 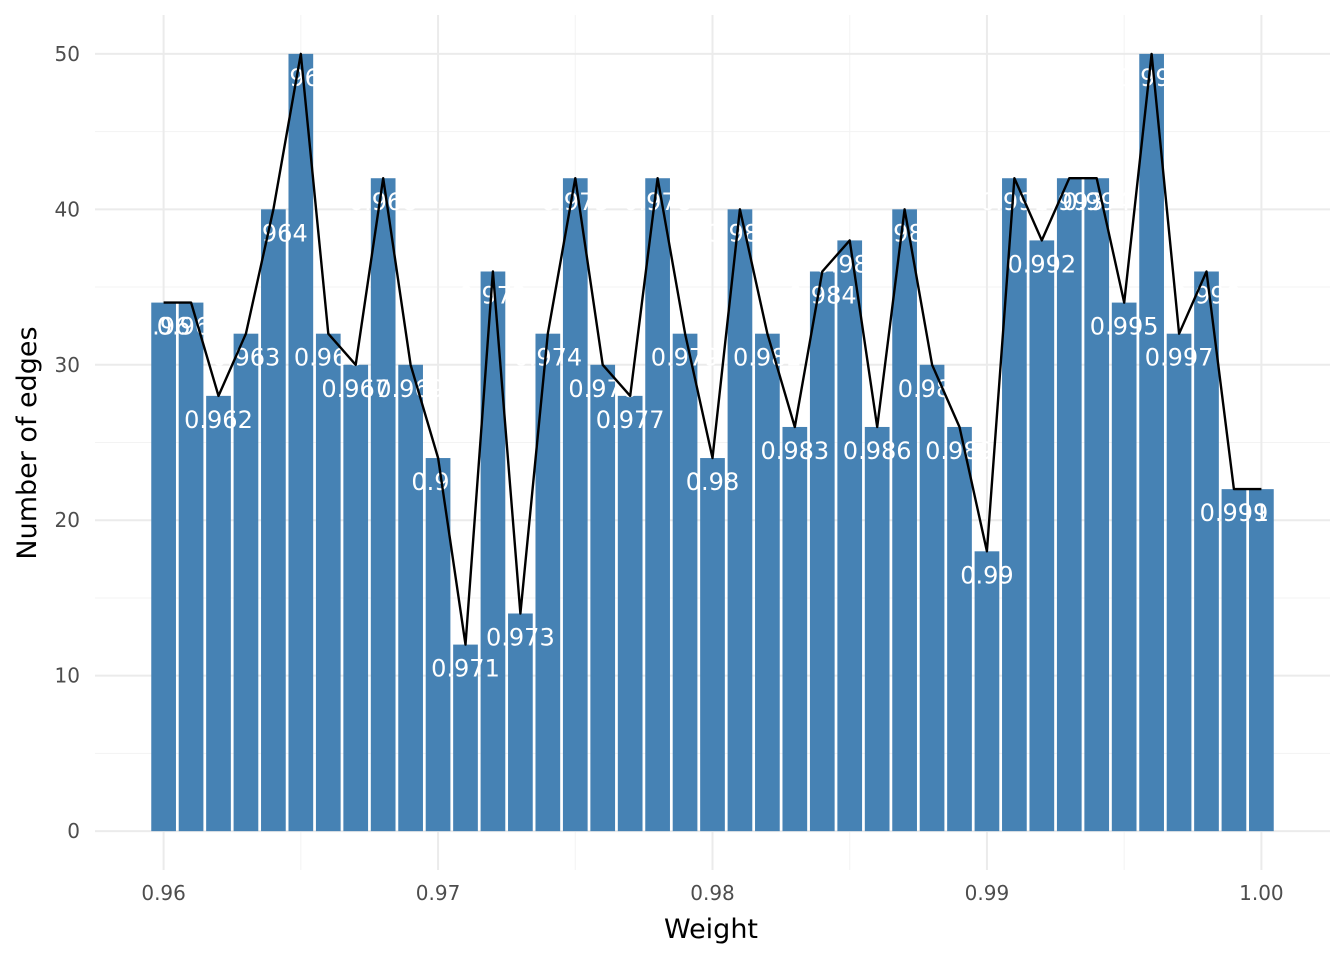 I want to click on x-tick-label: 1.00, so click(x=1261, y=893).